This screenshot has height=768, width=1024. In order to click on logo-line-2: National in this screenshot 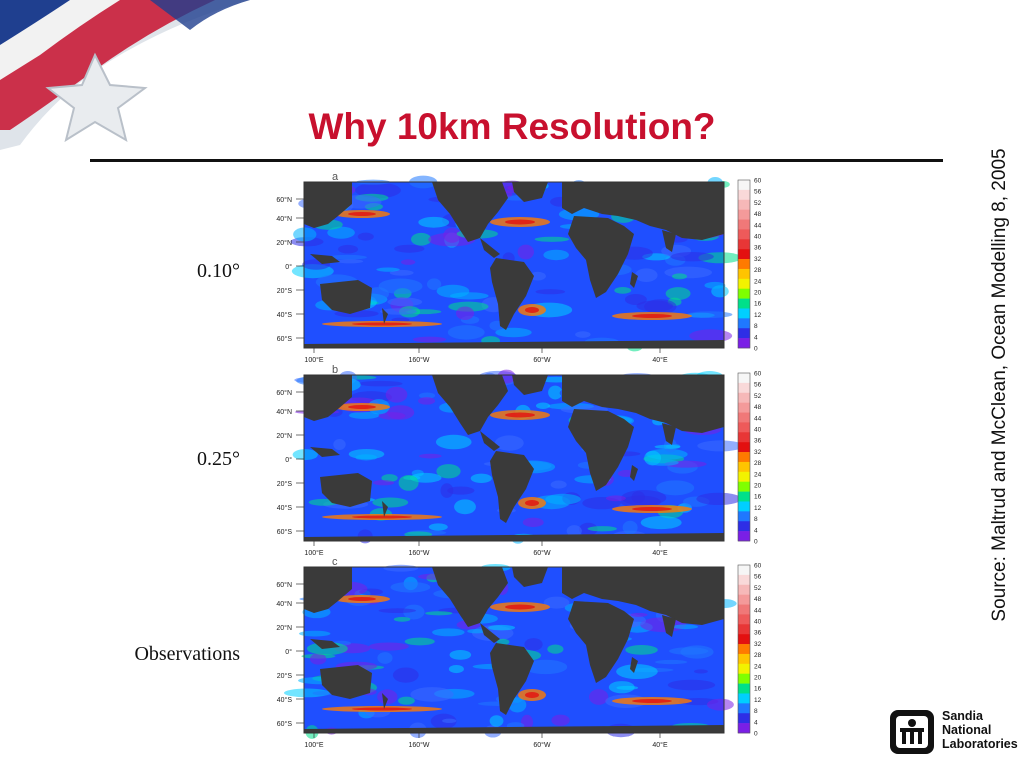, I will do `click(967, 730)`.